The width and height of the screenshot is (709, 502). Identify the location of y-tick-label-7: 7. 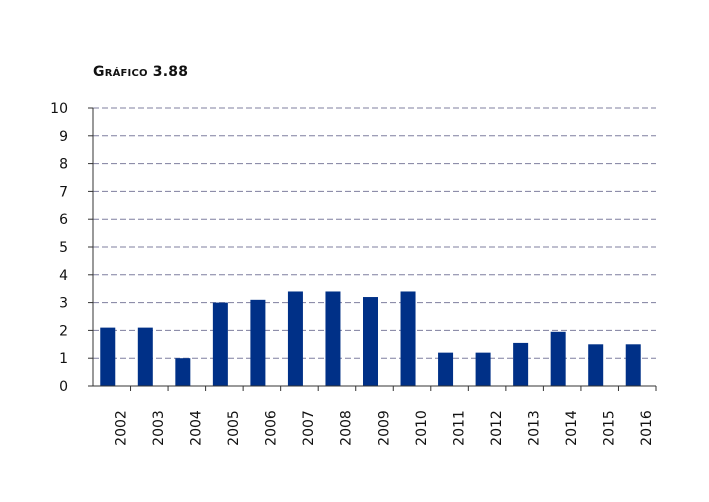
(63, 192).